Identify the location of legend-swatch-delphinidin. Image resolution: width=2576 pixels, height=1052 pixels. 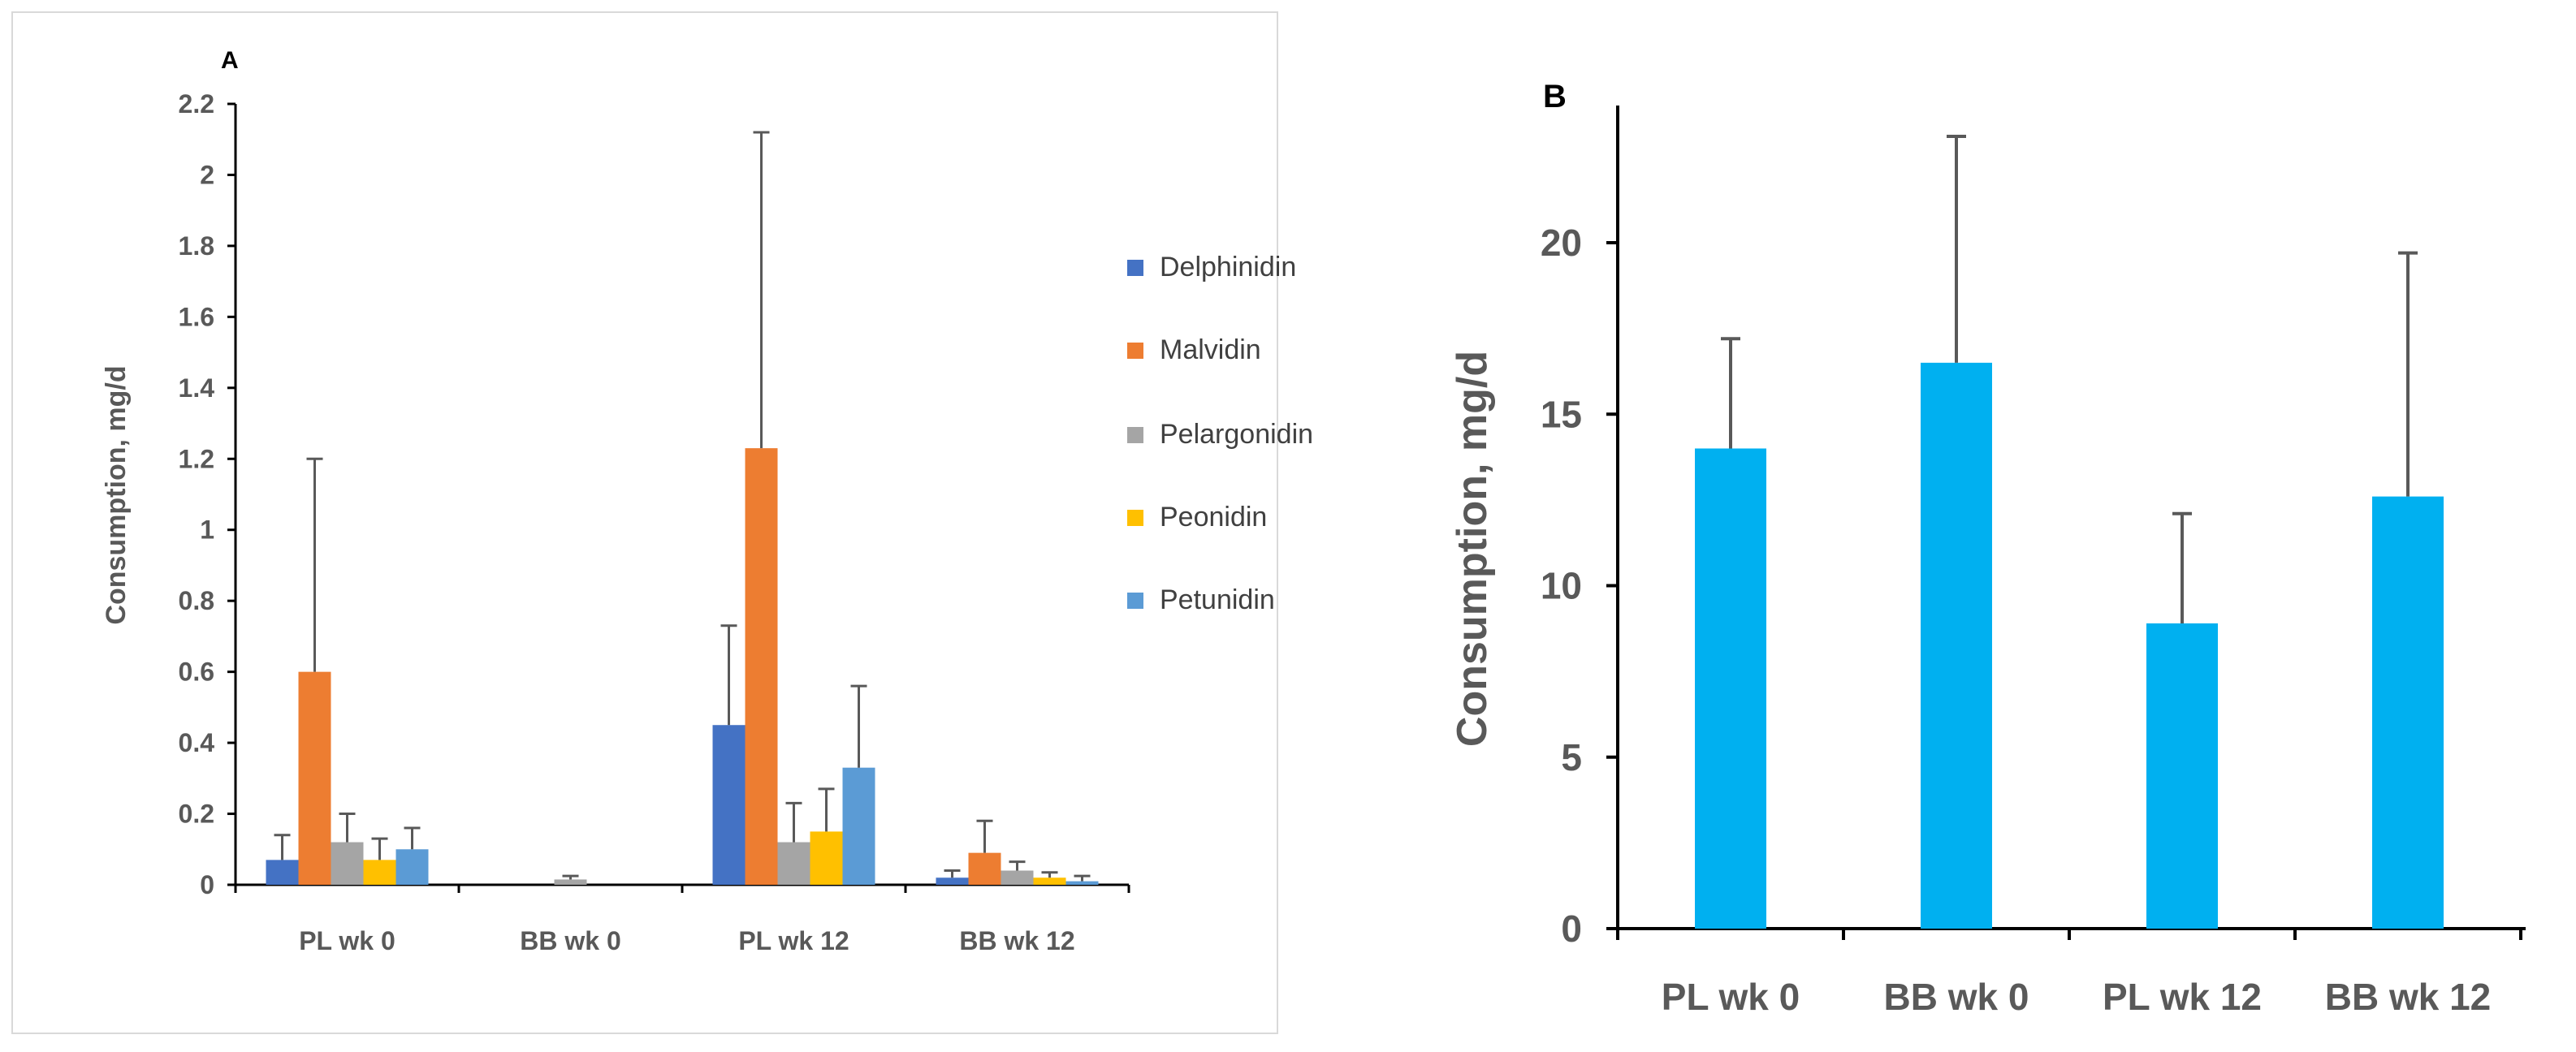
(1135, 268).